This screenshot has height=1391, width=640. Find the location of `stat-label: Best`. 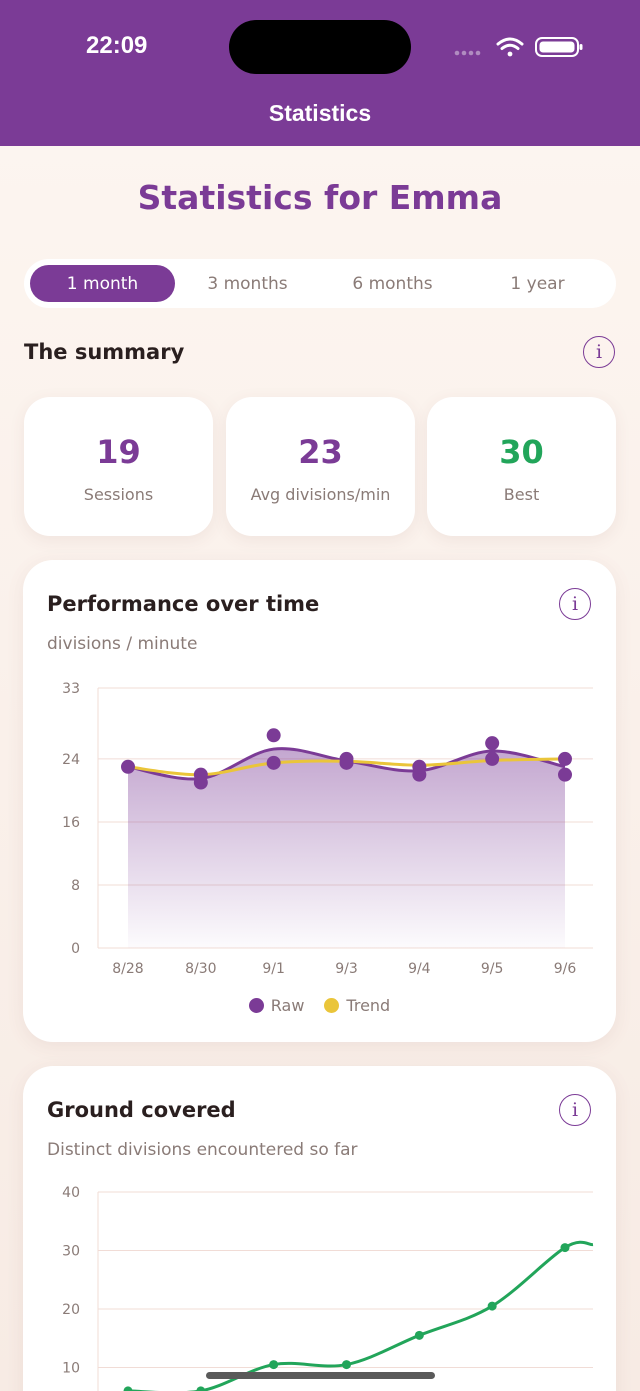

stat-label: Best is located at coordinates (521, 494).